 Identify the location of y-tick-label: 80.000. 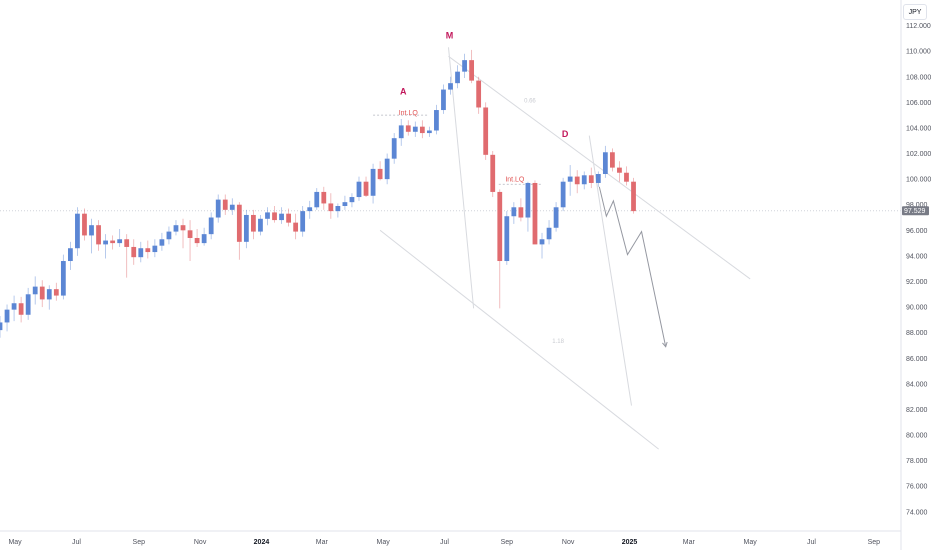
(917, 436).